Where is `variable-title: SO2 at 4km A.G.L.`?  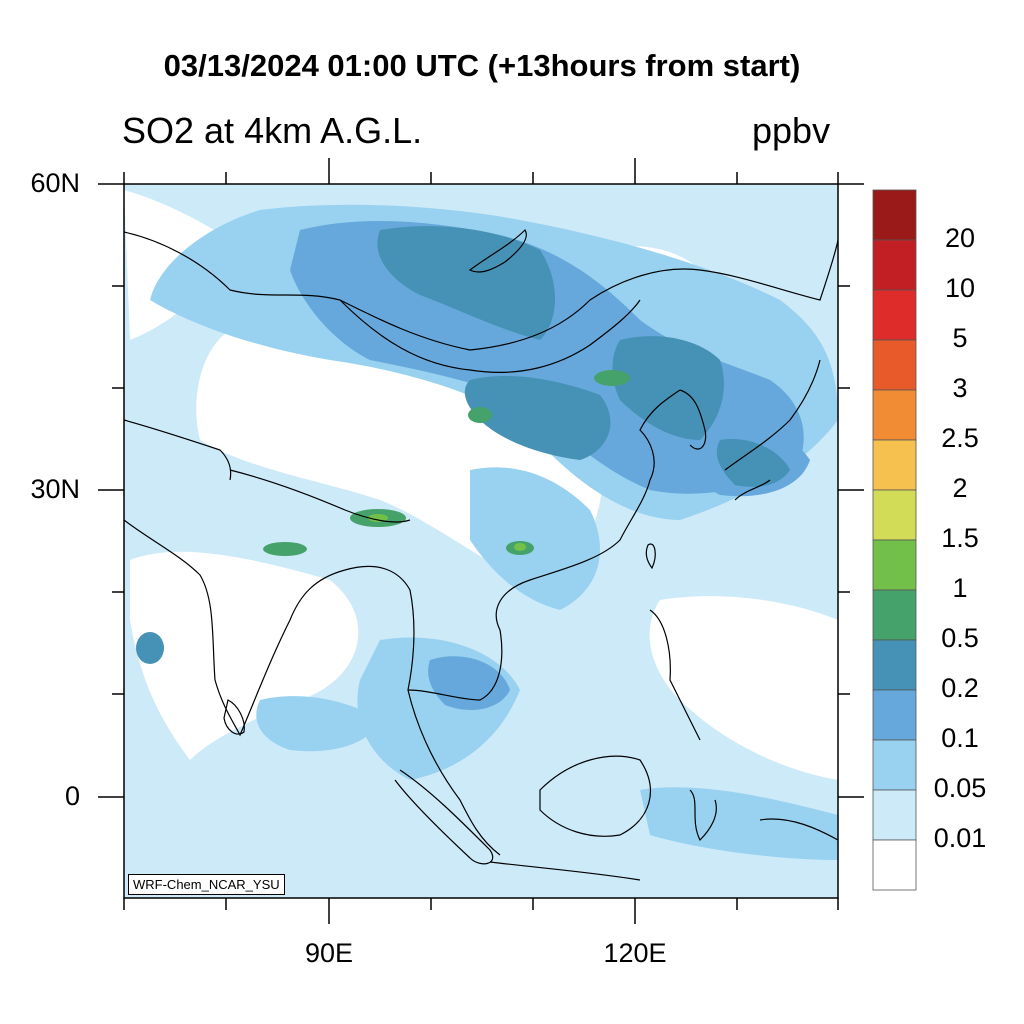 variable-title: SO2 at 4km A.G.L. is located at coordinates (272, 130).